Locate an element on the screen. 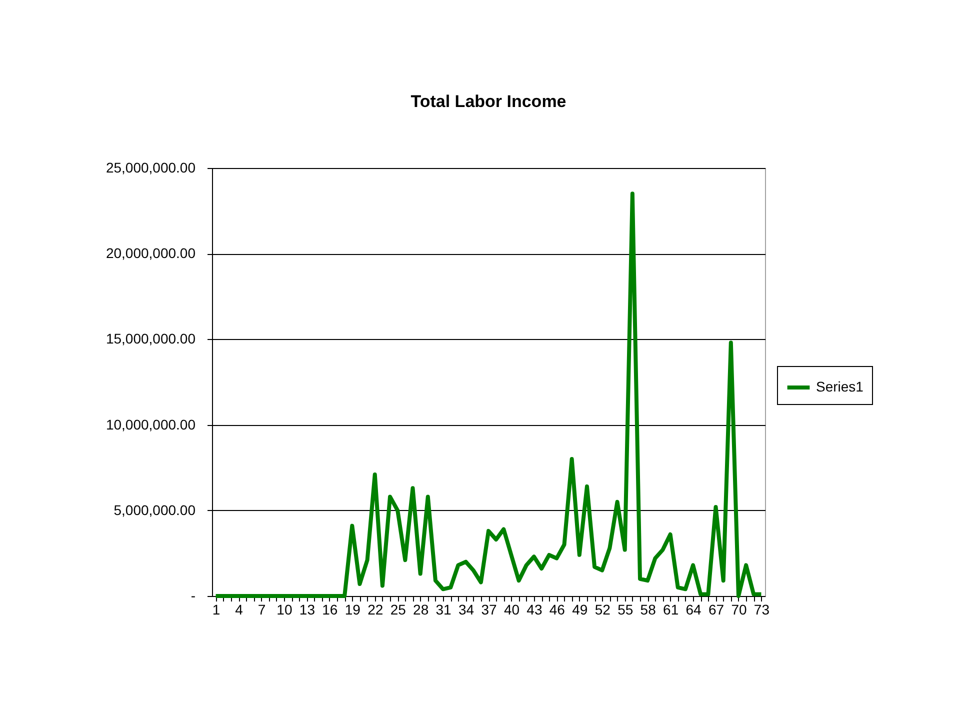 The image size is (957, 720). x-tick-label: 67 is located at coordinates (716, 610).